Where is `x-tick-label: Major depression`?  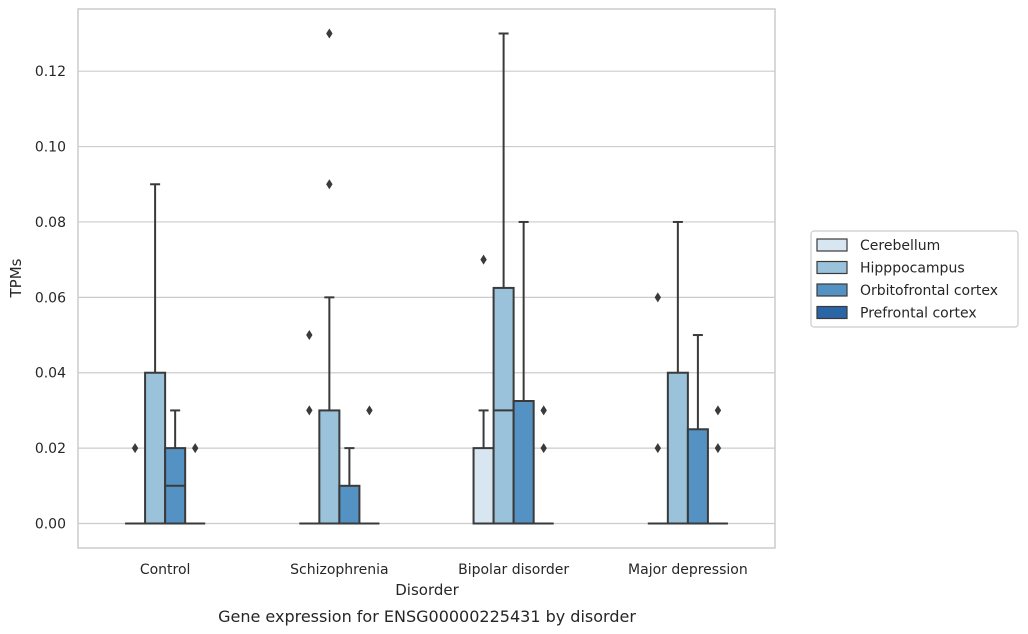 x-tick-label: Major depression is located at coordinates (688, 570).